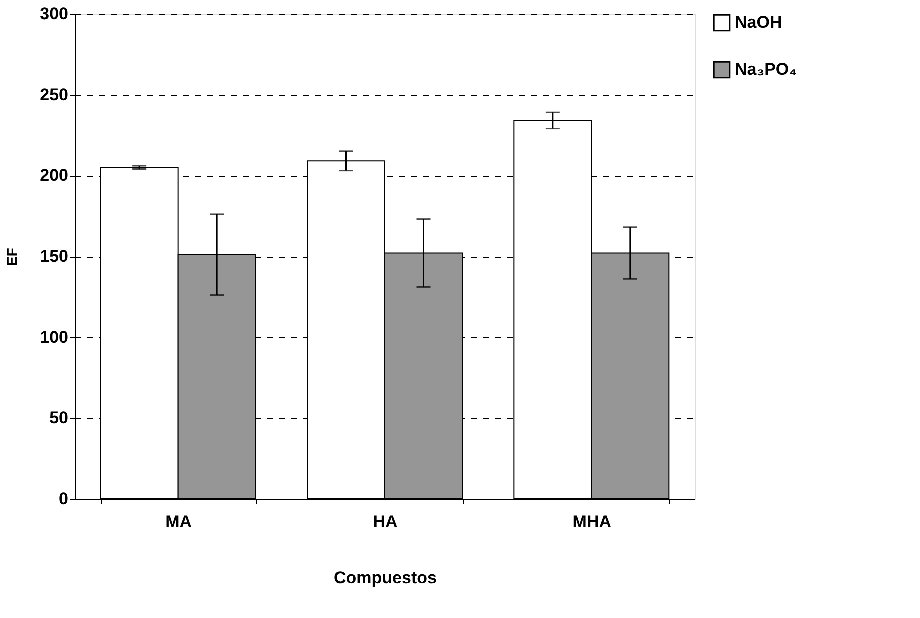 Image resolution: width=920 pixels, height=618 pixels. Describe the element at coordinates (54, 94) in the screenshot. I see `y-tick-label: 250` at that location.